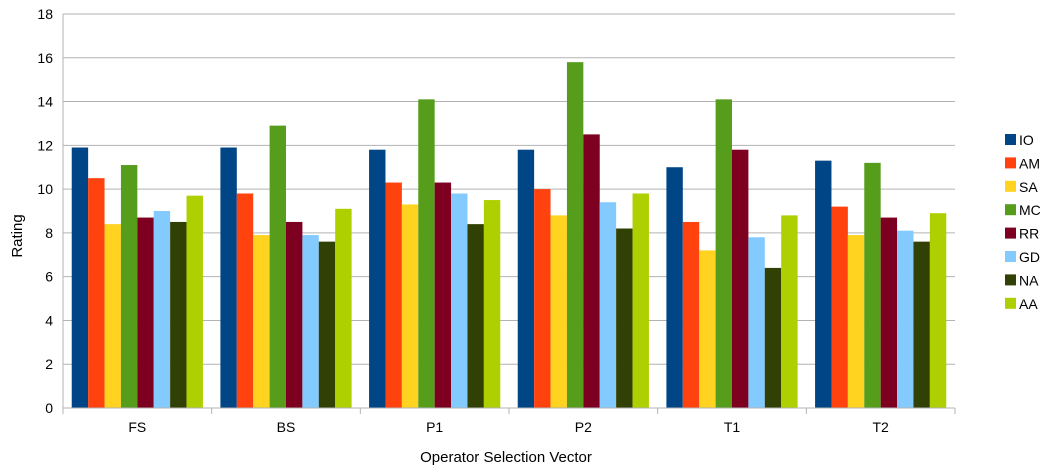 This screenshot has height=470, width=1048. Describe the element at coordinates (96, 293) in the screenshot. I see `bar-am-fs` at that location.